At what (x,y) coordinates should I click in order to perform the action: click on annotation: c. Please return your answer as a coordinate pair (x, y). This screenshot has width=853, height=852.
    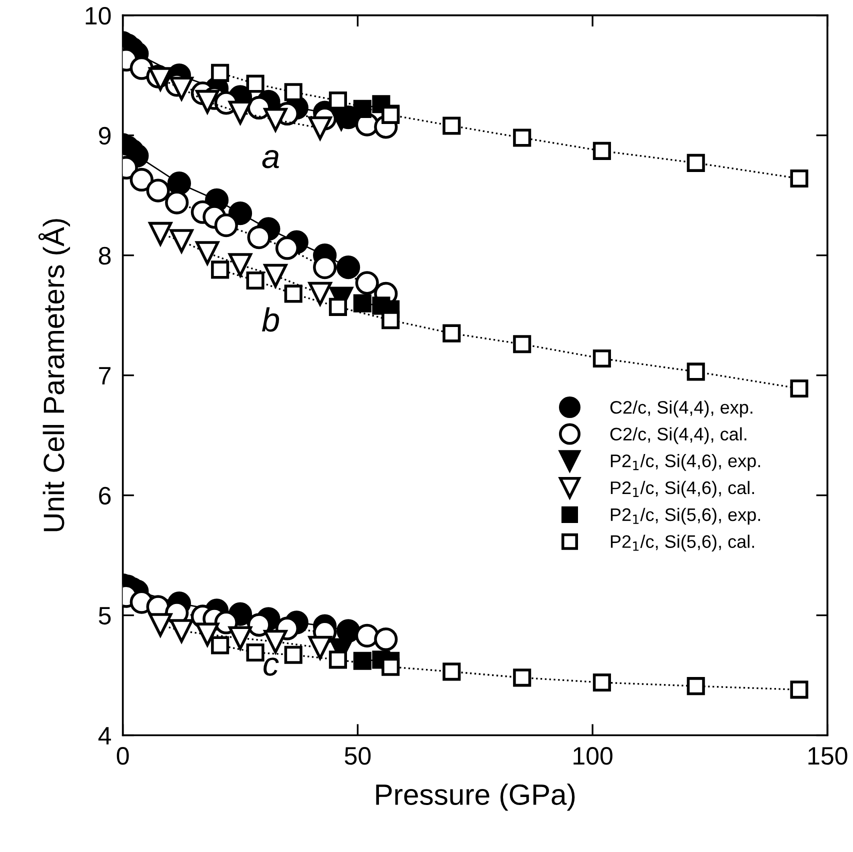
    Looking at the image, I should click on (271, 667).